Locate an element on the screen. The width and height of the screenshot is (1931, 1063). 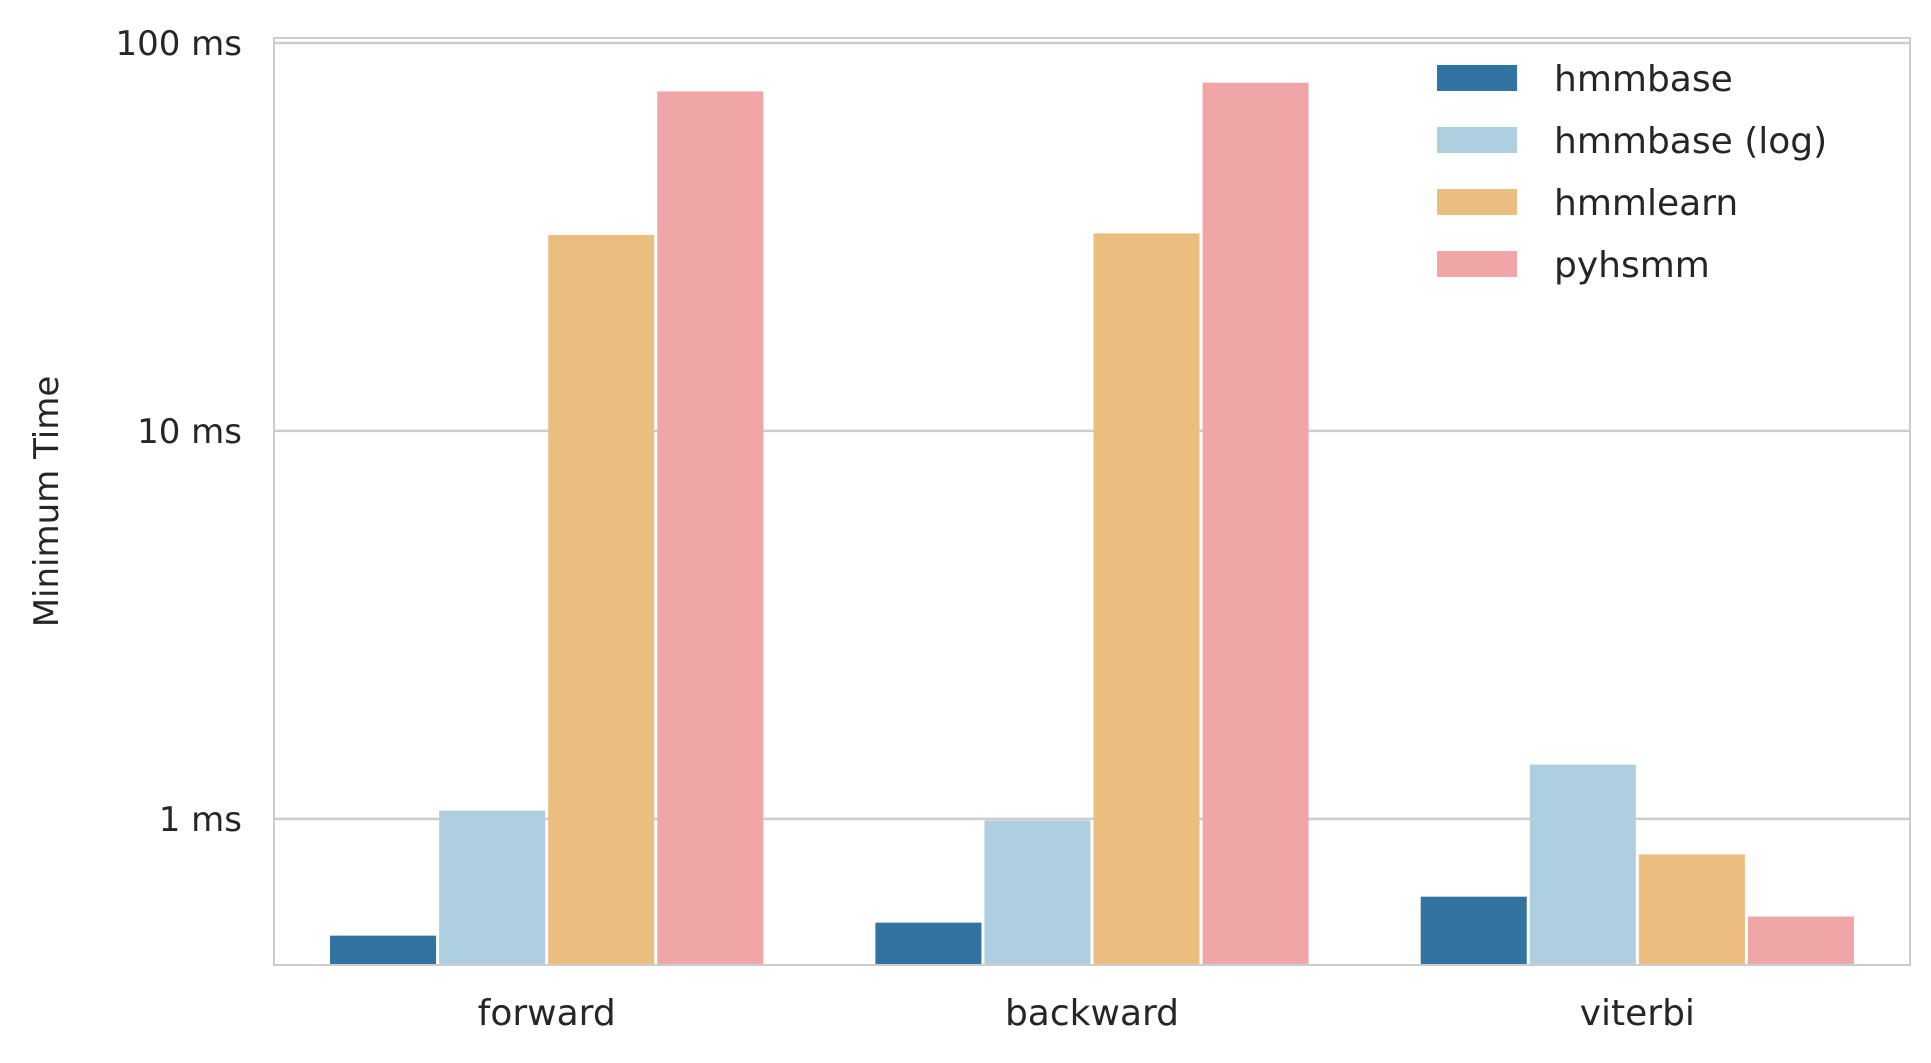
bar-pyhsmm-backward is located at coordinates (1255, 524).